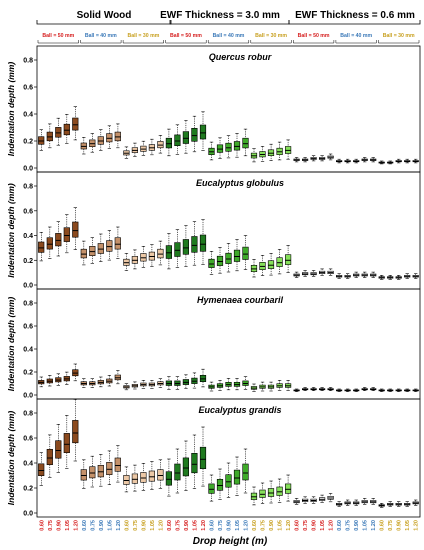 Image resolution: width=424 pixels, height=550 pixels. What do you see at coordinates (104, 22) in the screenshot?
I see `header-brace-solid-wood` at bounding box center [104, 22].